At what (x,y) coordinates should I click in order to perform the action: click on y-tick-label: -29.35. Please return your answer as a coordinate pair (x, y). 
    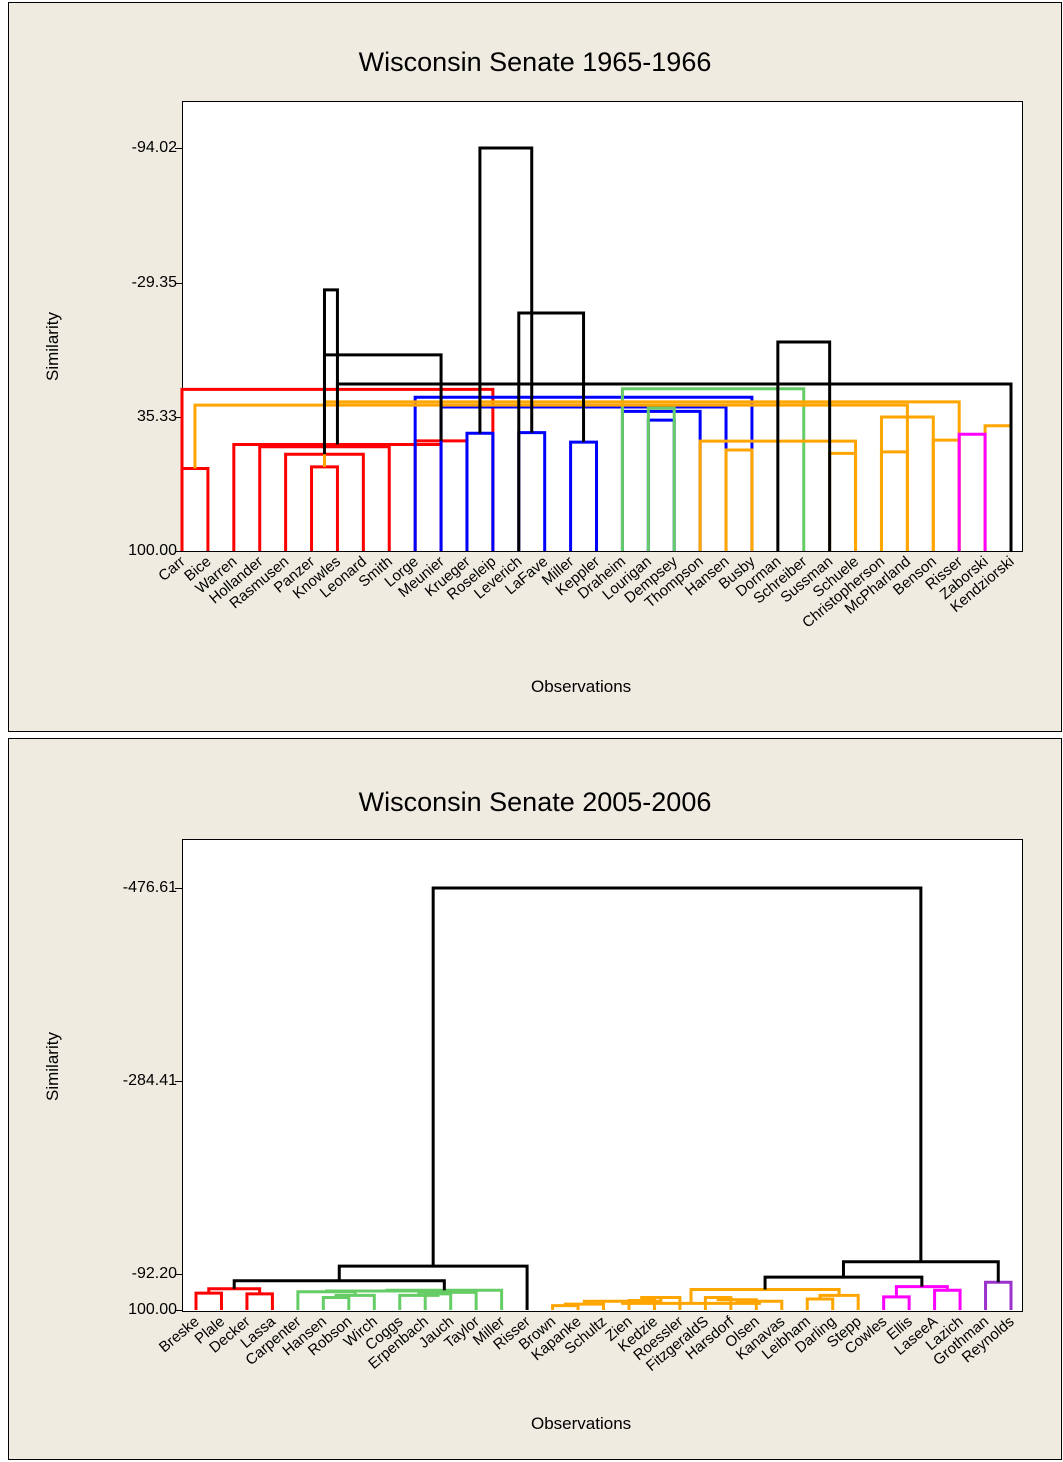
    Looking at the image, I should click on (154, 282).